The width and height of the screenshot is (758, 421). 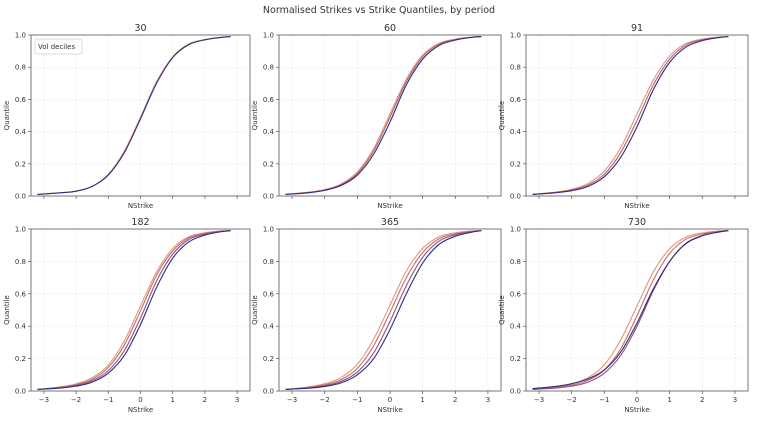 I want to click on legend-title: Vol deciles, so click(x=56, y=47).